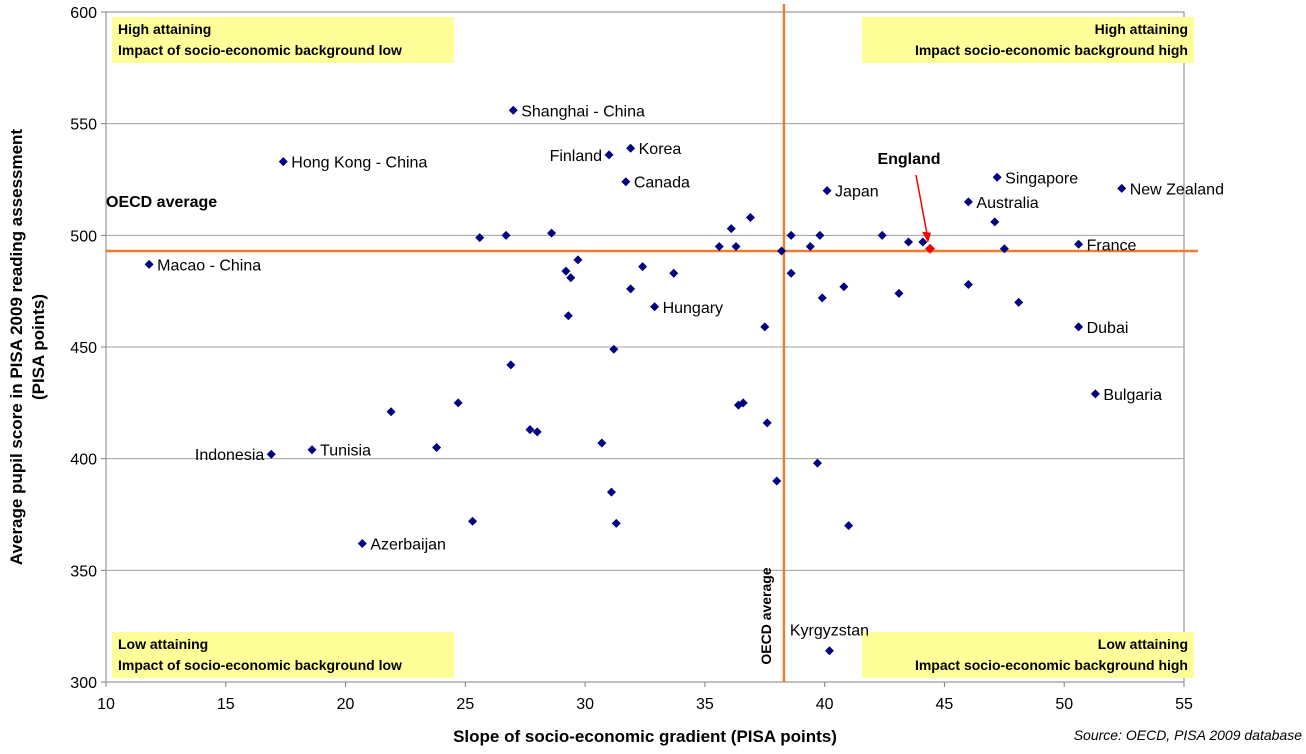  I want to click on data-label: England, so click(908, 159).